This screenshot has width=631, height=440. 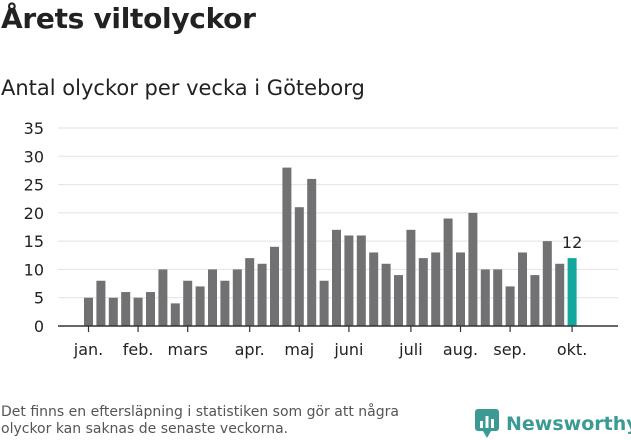 I want to click on chart-title: Årets viltolyckor, so click(x=128, y=18).